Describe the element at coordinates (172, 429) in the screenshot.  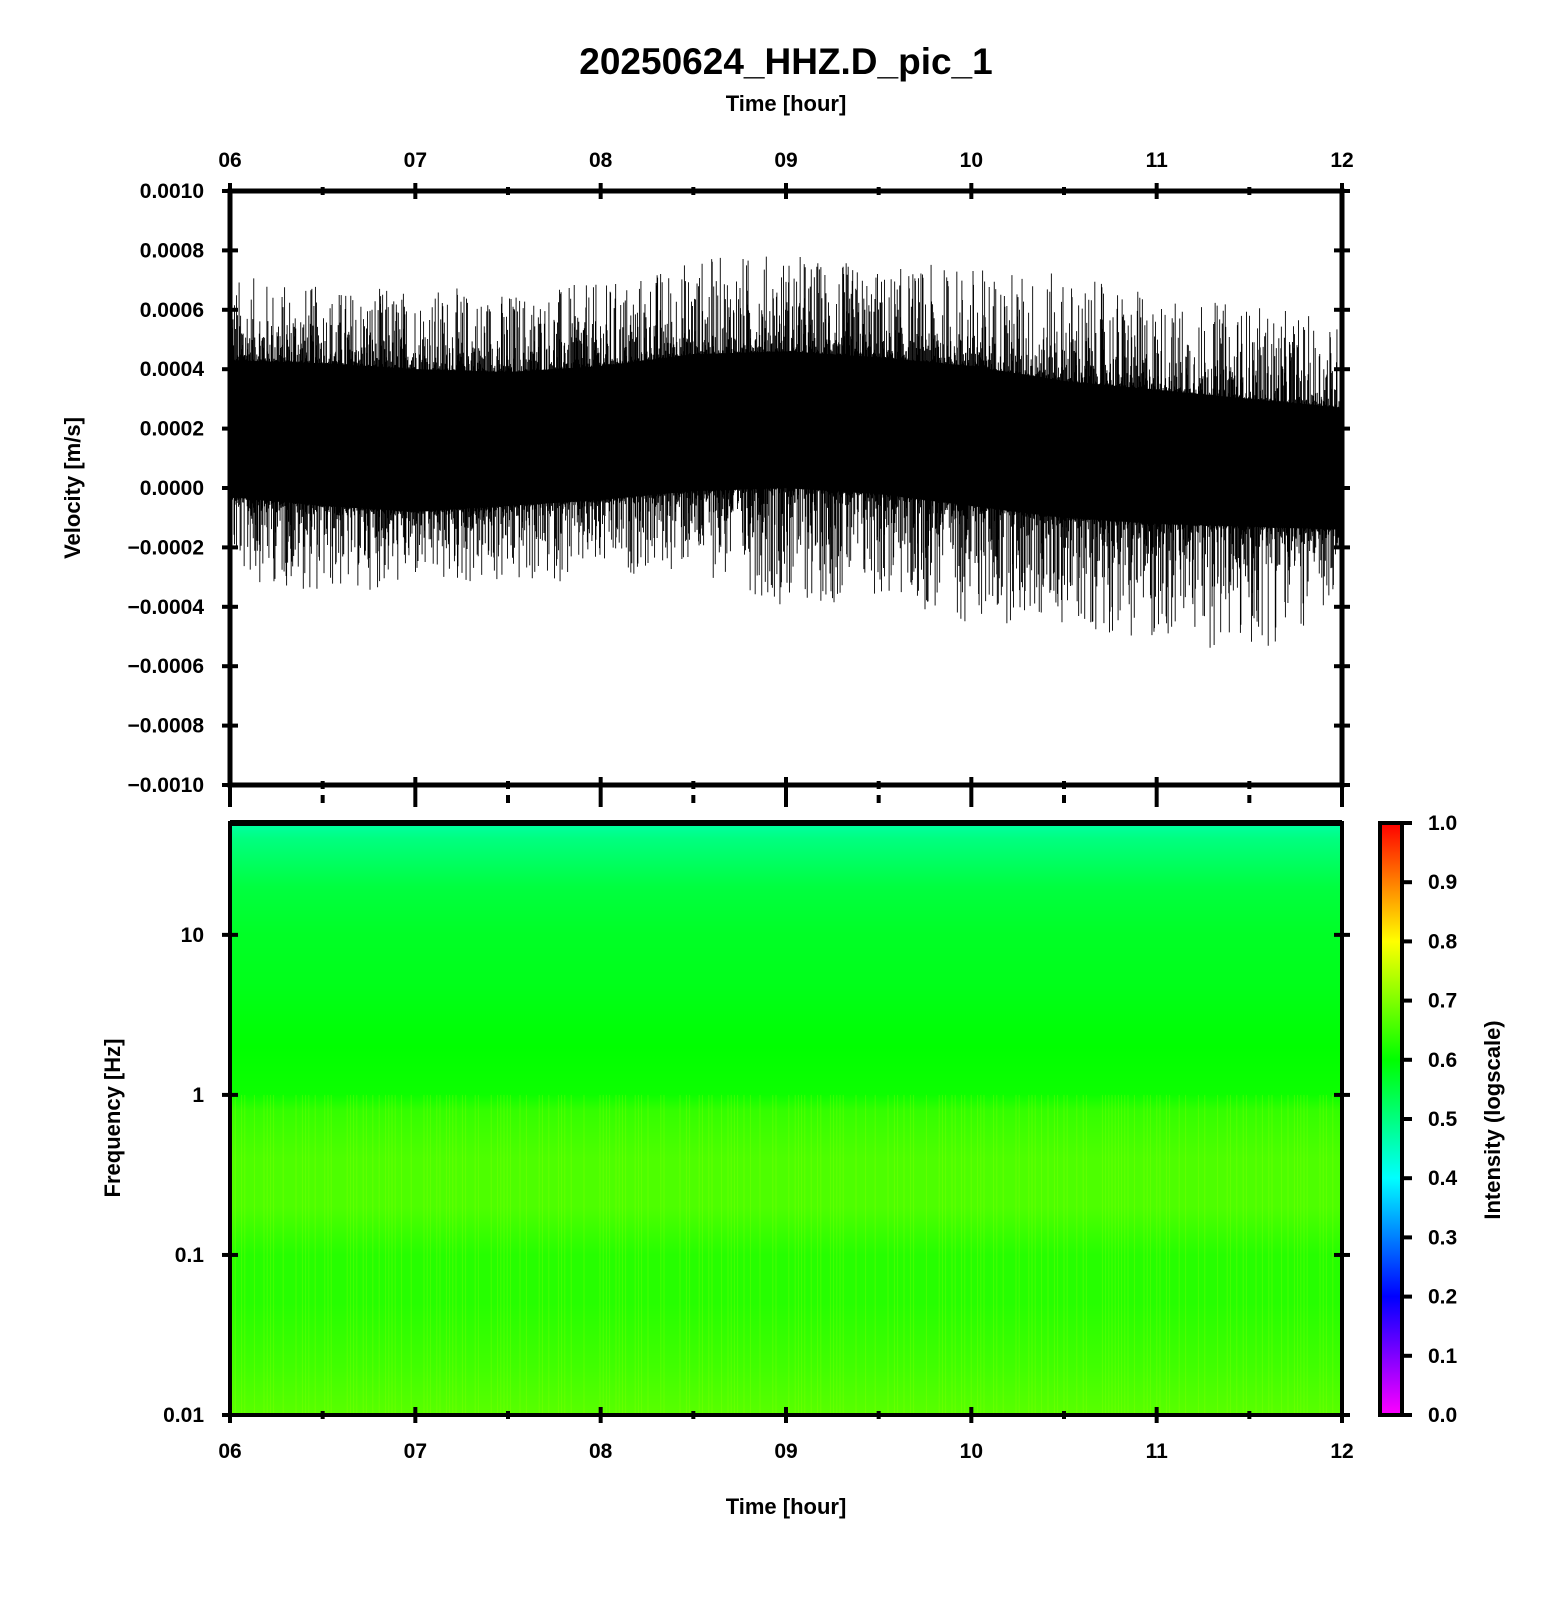
I see `waveform-y-tick-label: 0.0002` at that location.